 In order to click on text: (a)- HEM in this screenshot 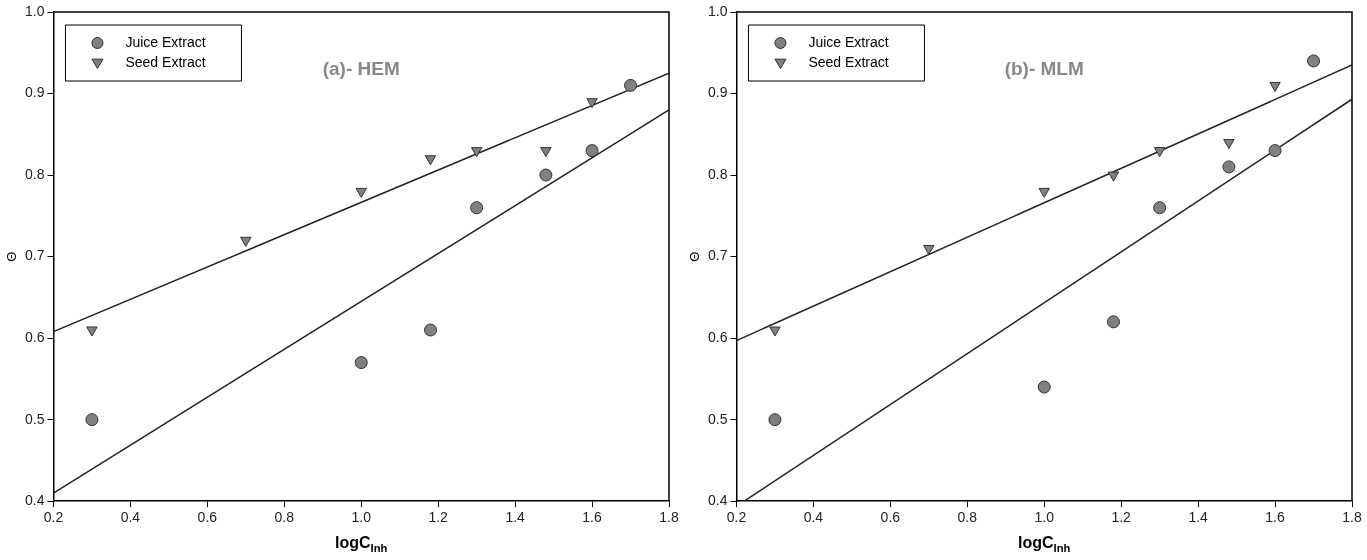, I will do `click(361, 69)`.